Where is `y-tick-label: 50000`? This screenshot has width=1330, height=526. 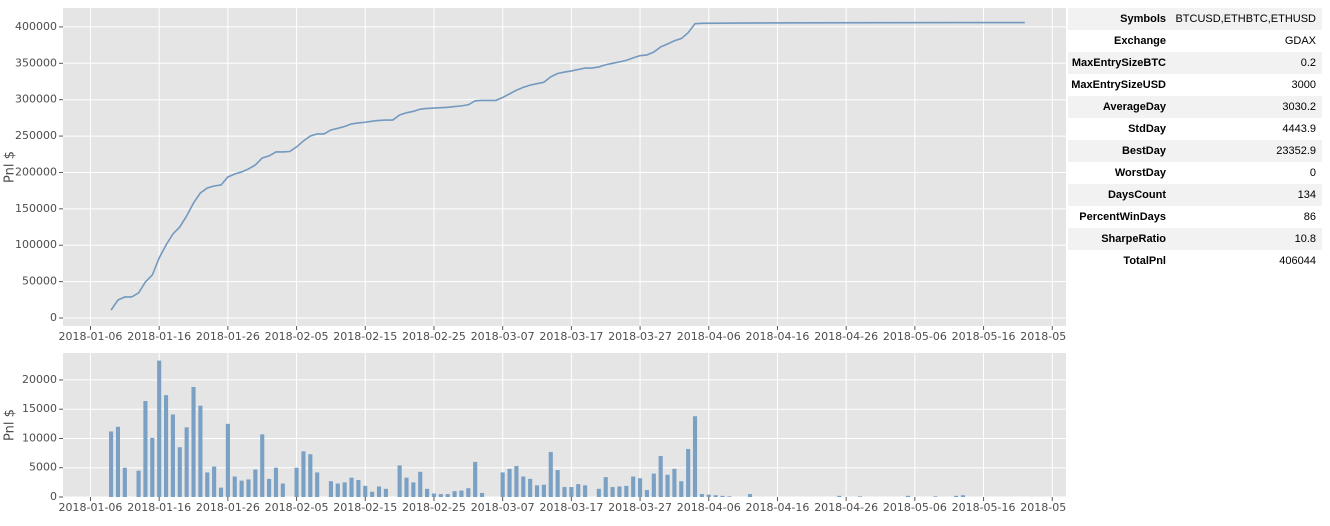 y-tick-label: 50000 is located at coordinates (39, 281).